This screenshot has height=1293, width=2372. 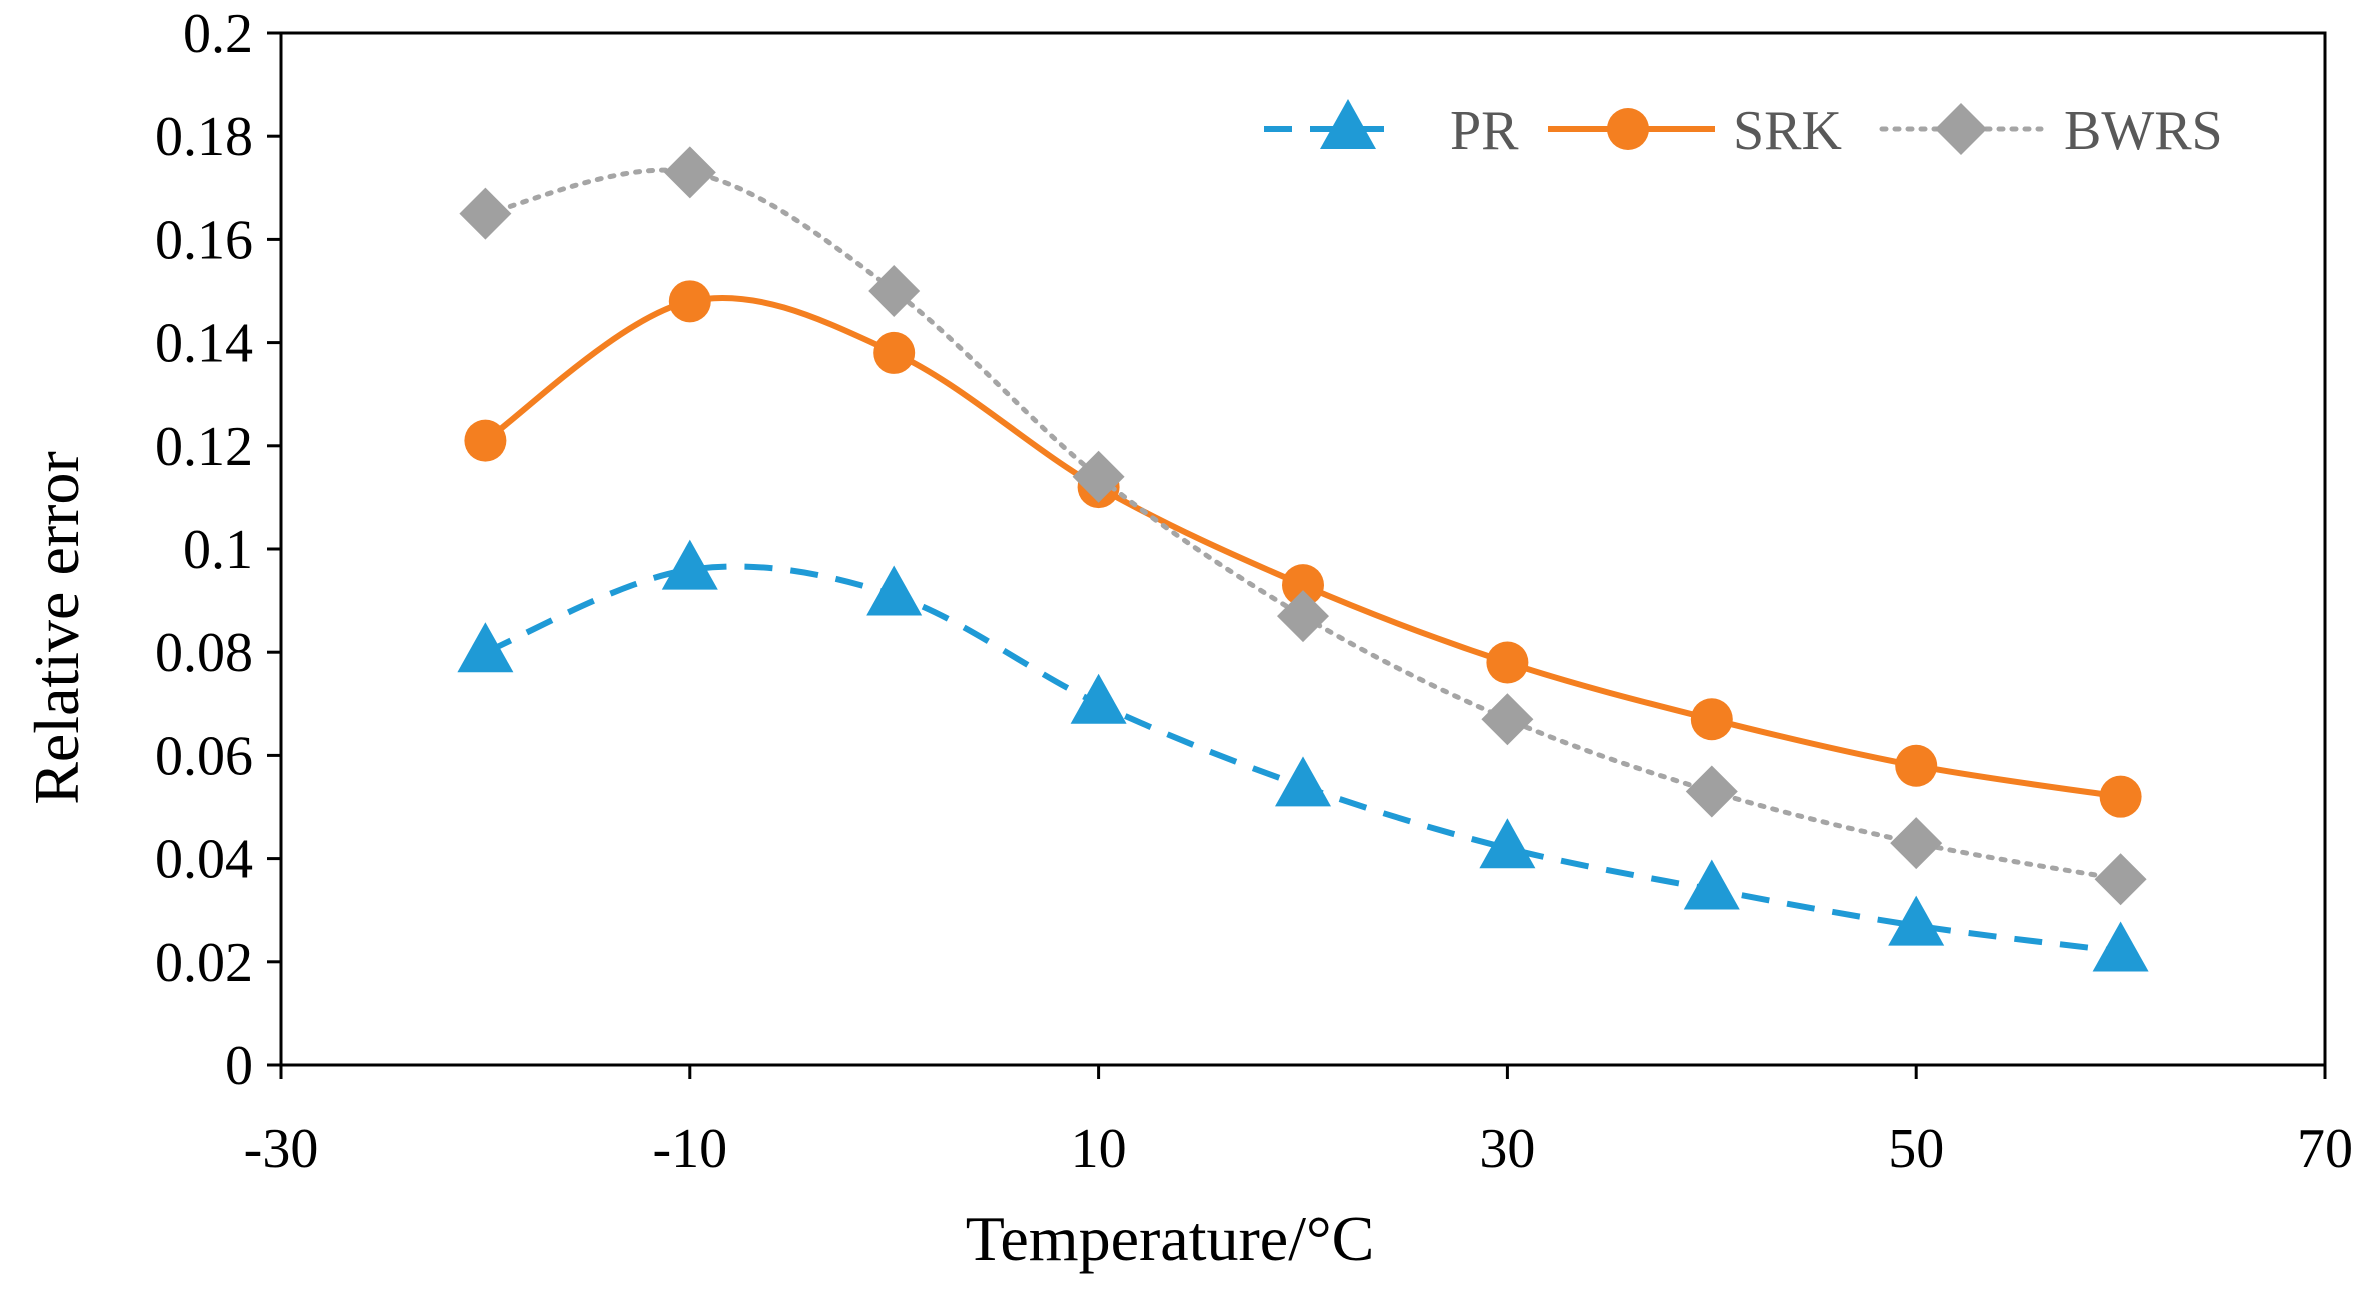 What do you see at coordinates (56, 628) in the screenshot?
I see `y-axis-title: Relative error` at bounding box center [56, 628].